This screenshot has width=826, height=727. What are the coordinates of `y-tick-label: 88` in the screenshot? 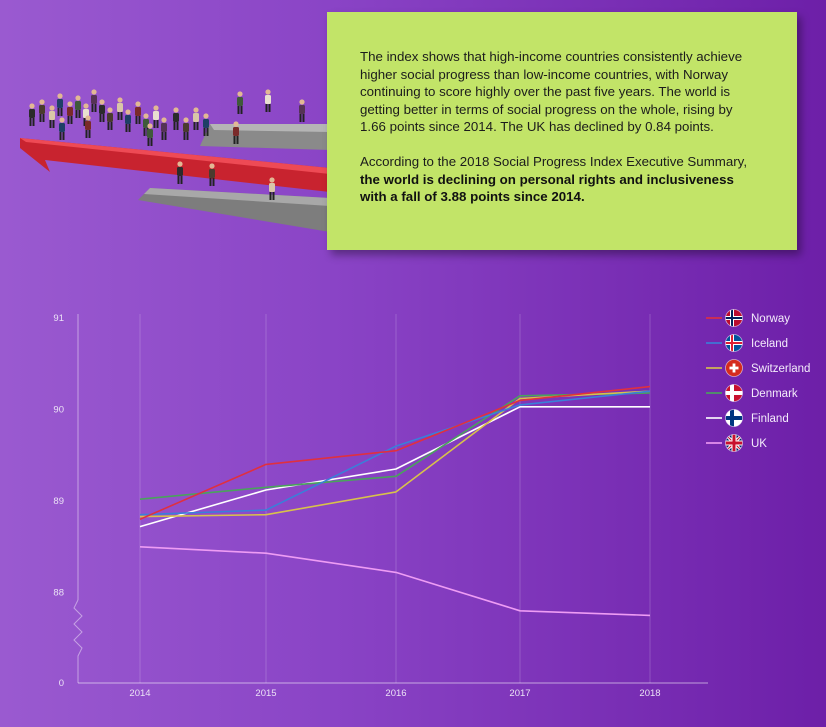 It's located at (58, 593).